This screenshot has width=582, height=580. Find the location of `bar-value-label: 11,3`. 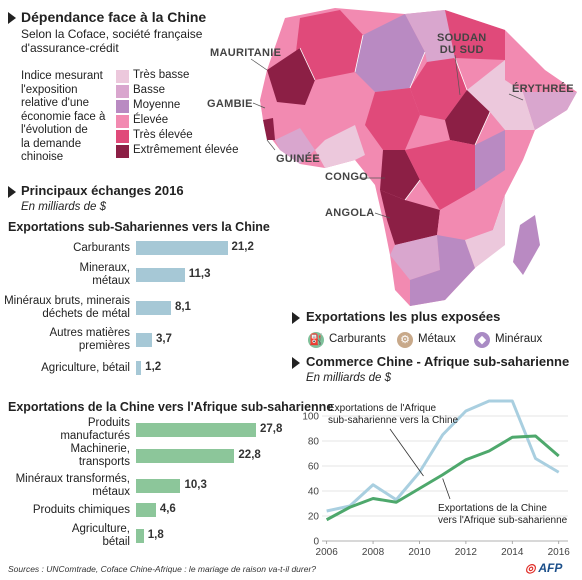

bar-value-label: 11,3 is located at coordinates (199, 274).